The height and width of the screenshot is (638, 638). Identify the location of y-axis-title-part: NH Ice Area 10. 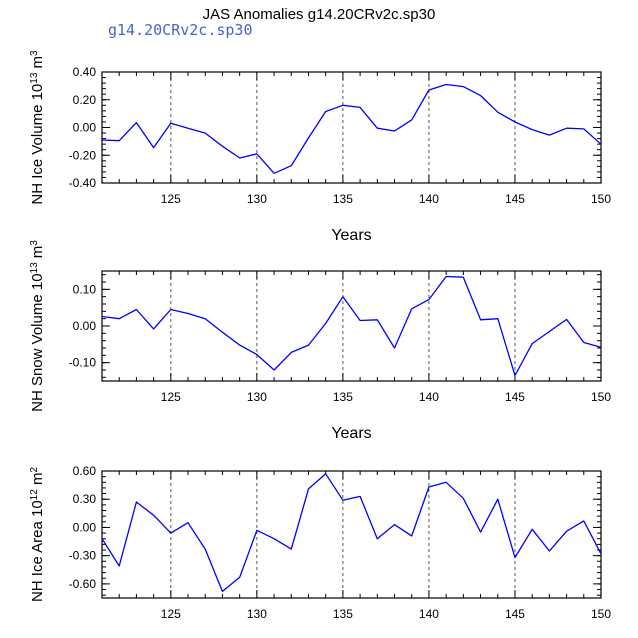
(37, 551).